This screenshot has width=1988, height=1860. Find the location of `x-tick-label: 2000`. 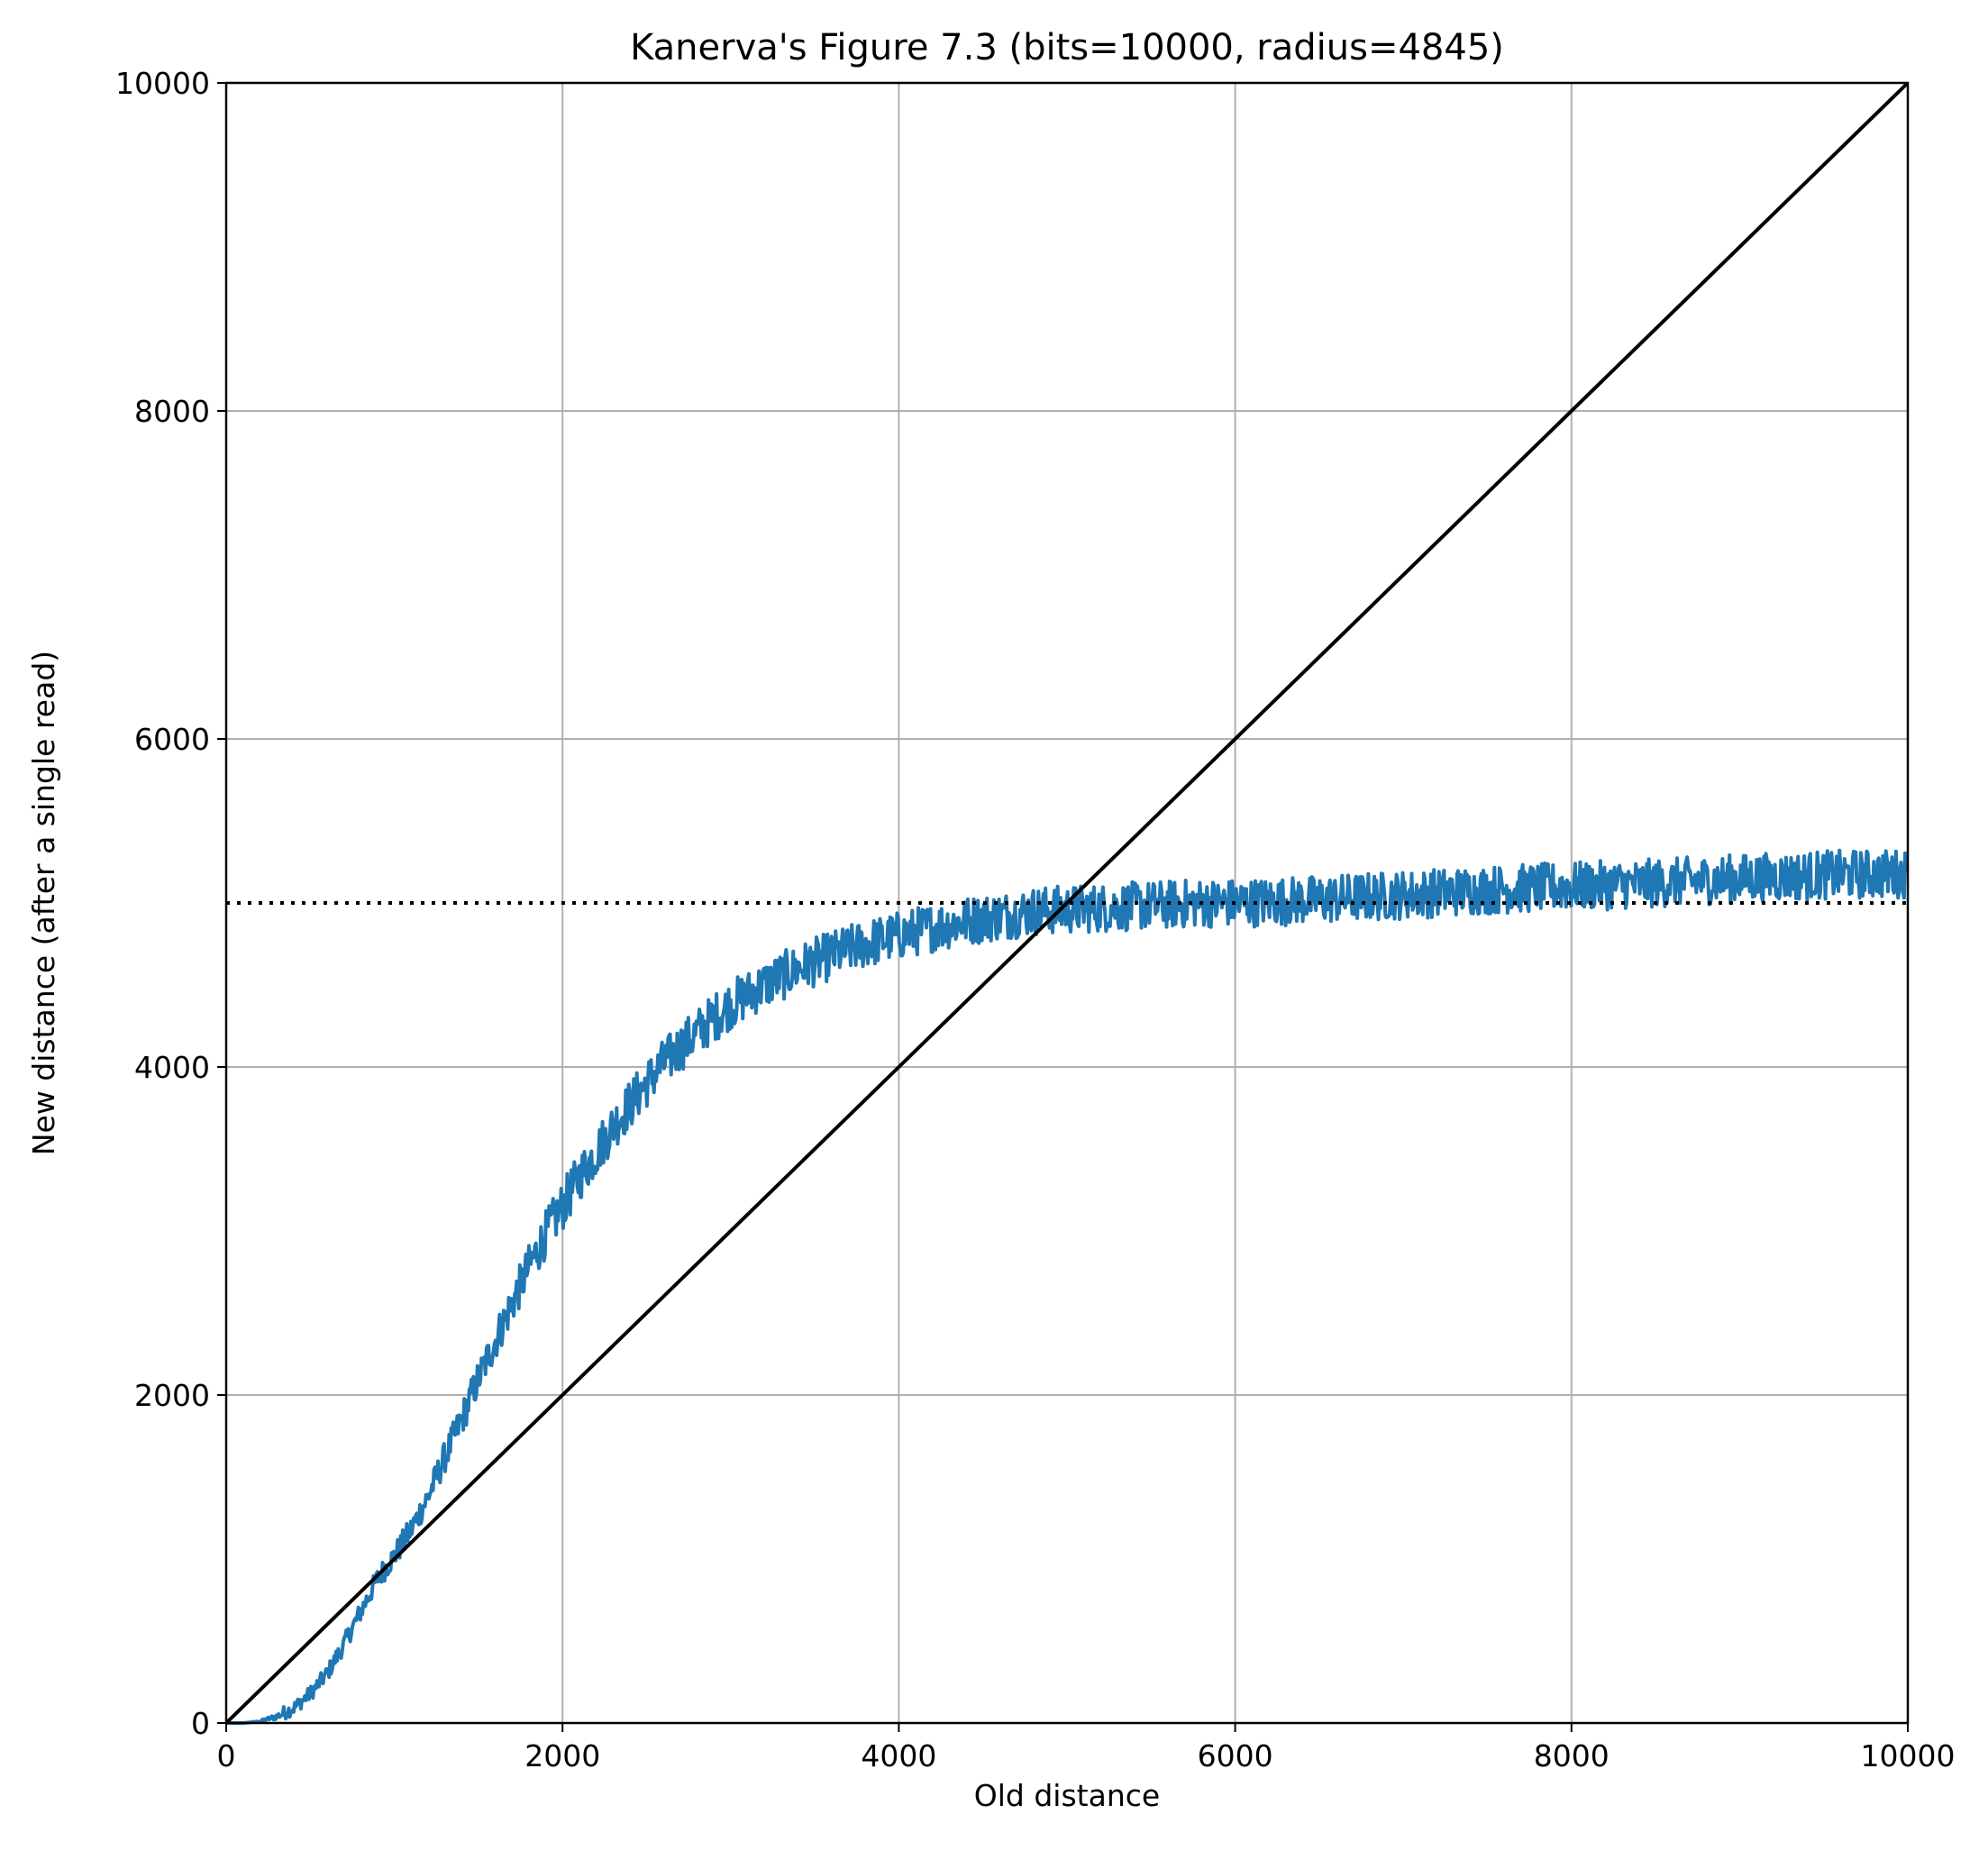

x-tick-label: 2000 is located at coordinates (562, 1755).